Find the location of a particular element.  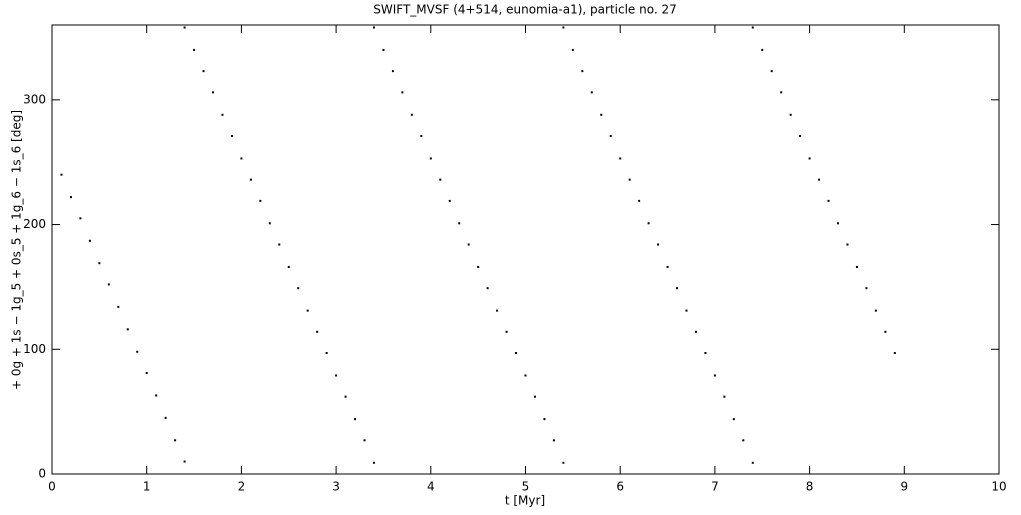

y-tick-label: 100 is located at coordinates (34, 349).